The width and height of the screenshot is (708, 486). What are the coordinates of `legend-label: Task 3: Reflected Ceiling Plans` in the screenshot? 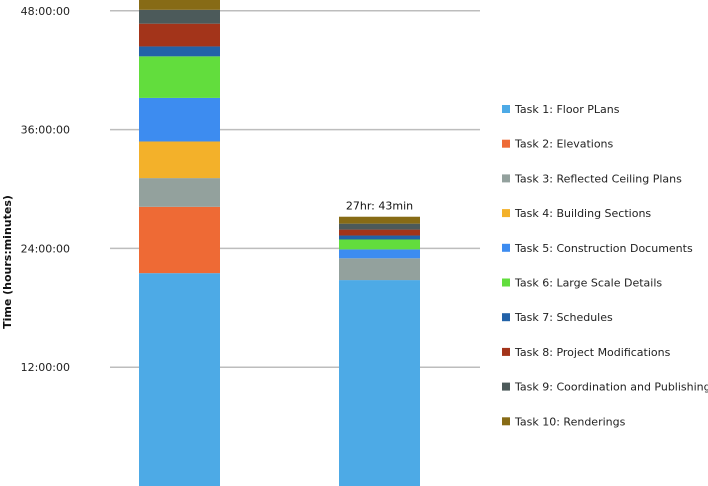 It's located at (598, 178).